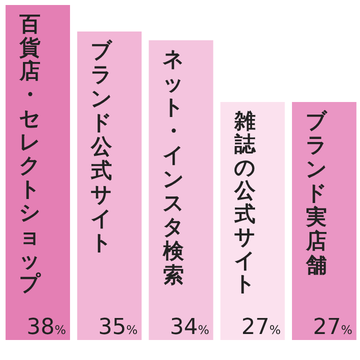 This screenshot has width=360, height=360. I want to click on category-label: 百貨店・セレクトショップ, so click(30, 154).